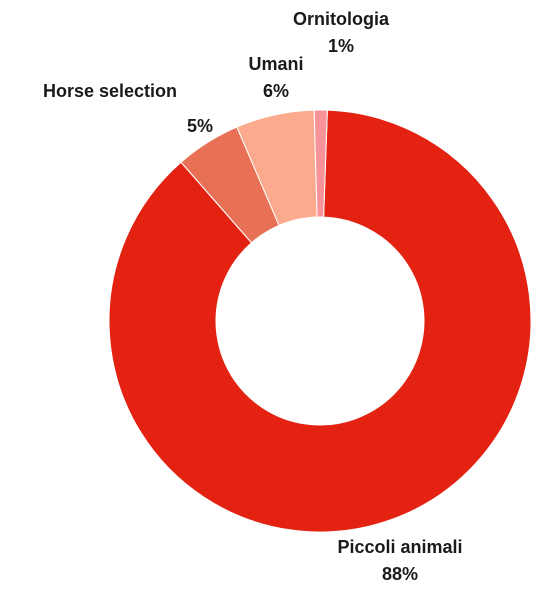  I want to click on slice-ornitologia, so click(320, 163).